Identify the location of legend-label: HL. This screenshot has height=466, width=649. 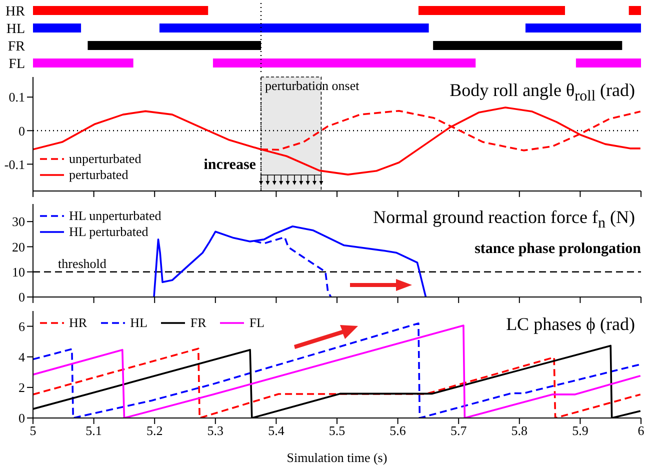
(139, 323).